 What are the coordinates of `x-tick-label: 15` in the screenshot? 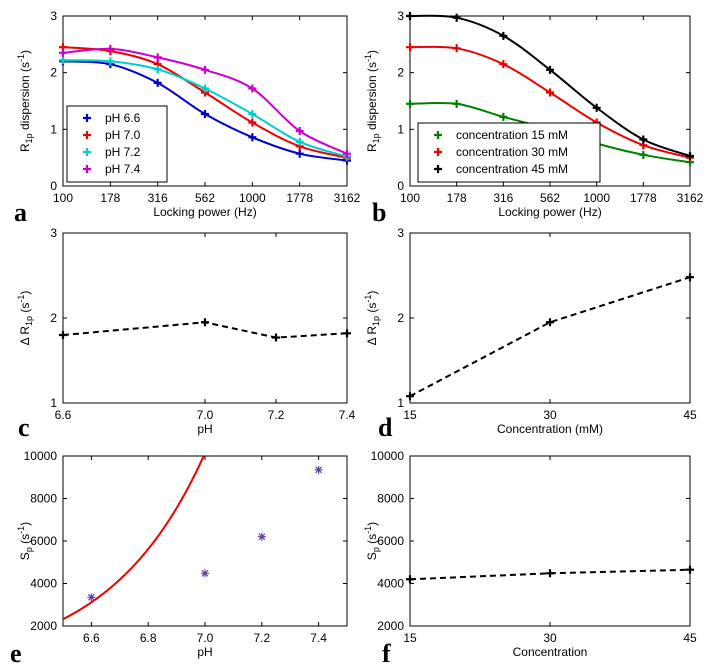 It's located at (410, 638).